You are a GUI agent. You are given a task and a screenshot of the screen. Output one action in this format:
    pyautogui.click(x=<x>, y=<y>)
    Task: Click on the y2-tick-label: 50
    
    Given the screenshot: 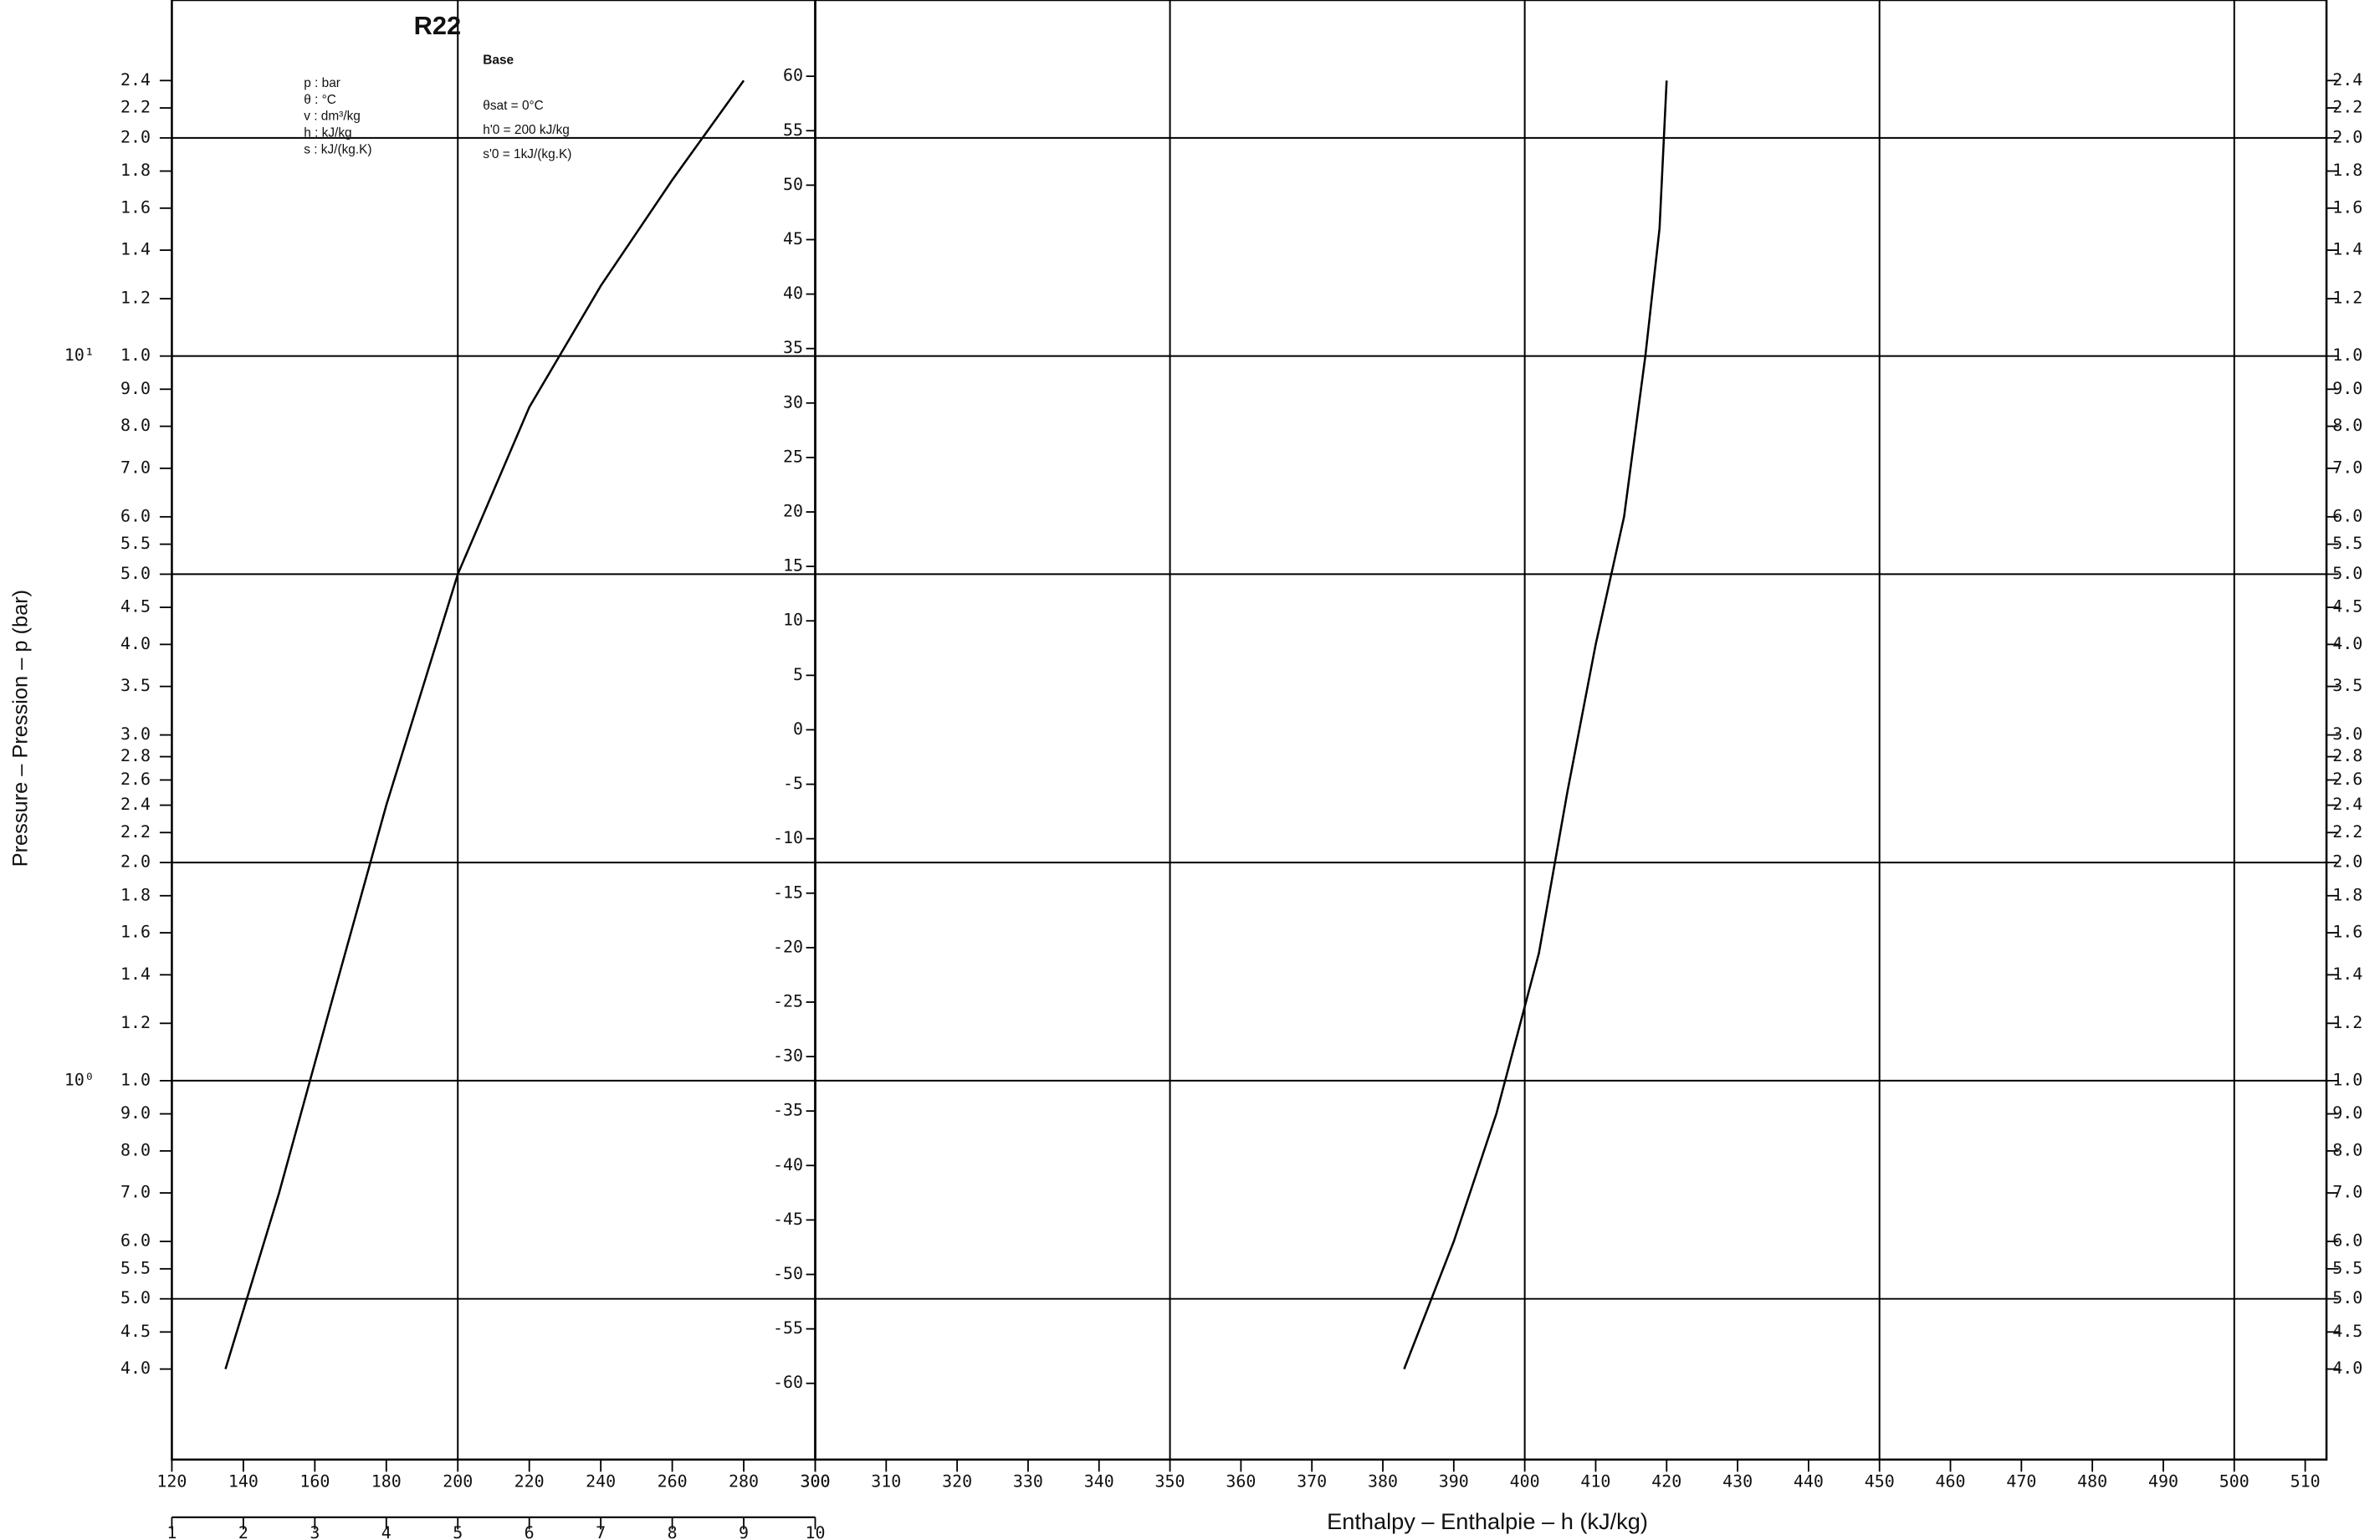 What is the action you would take?
    pyautogui.click(x=793, y=184)
    